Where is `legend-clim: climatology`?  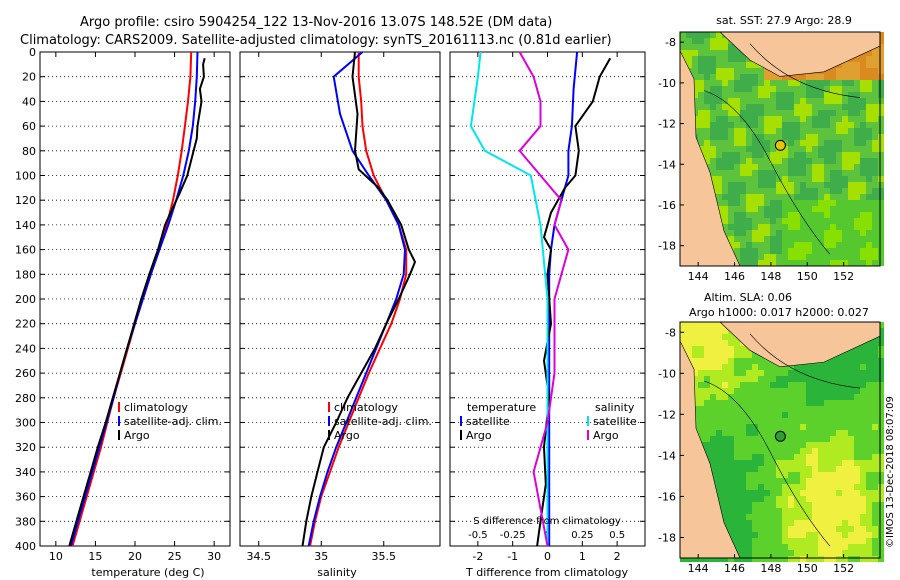
legend-clim: climatology is located at coordinates (366, 407).